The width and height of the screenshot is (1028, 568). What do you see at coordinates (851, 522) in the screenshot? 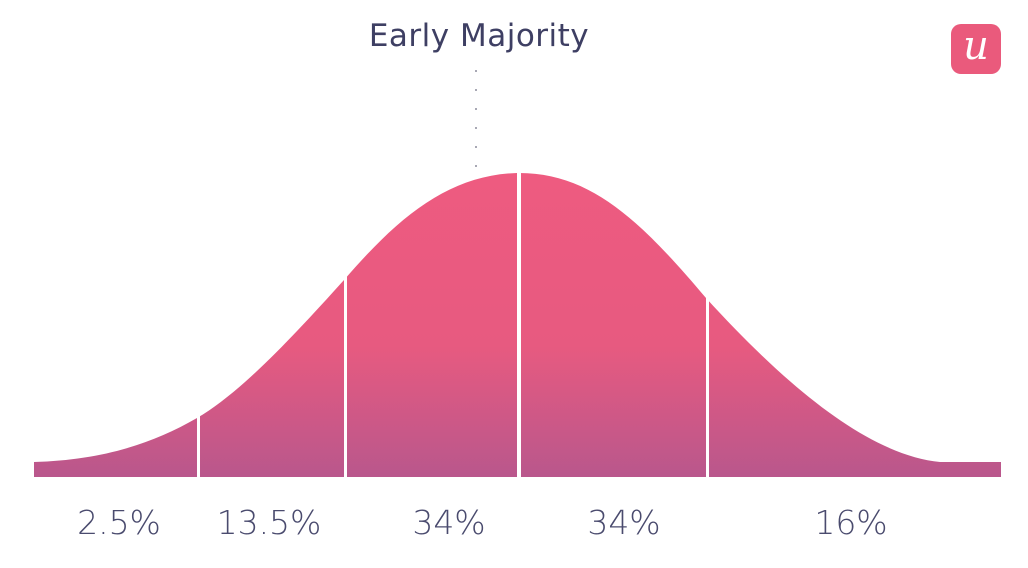
I see `label-segment-5: 16%` at bounding box center [851, 522].